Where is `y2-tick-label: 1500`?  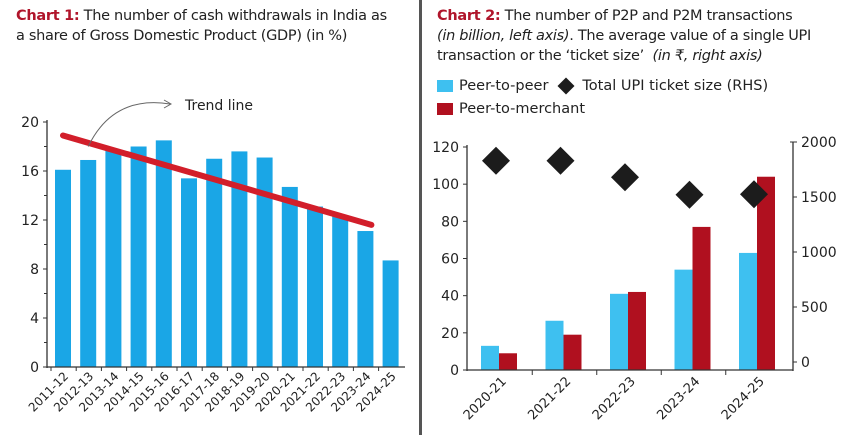 y2-tick-label: 1500 is located at coordinates (819, 198).